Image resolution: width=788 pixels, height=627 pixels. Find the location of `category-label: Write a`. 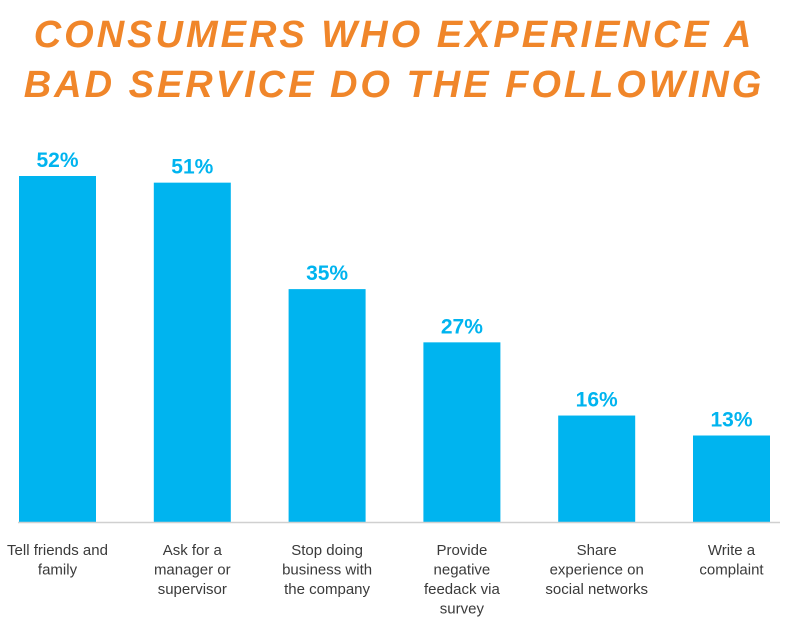

category-label: Write a is located at coordinates (732, 550).